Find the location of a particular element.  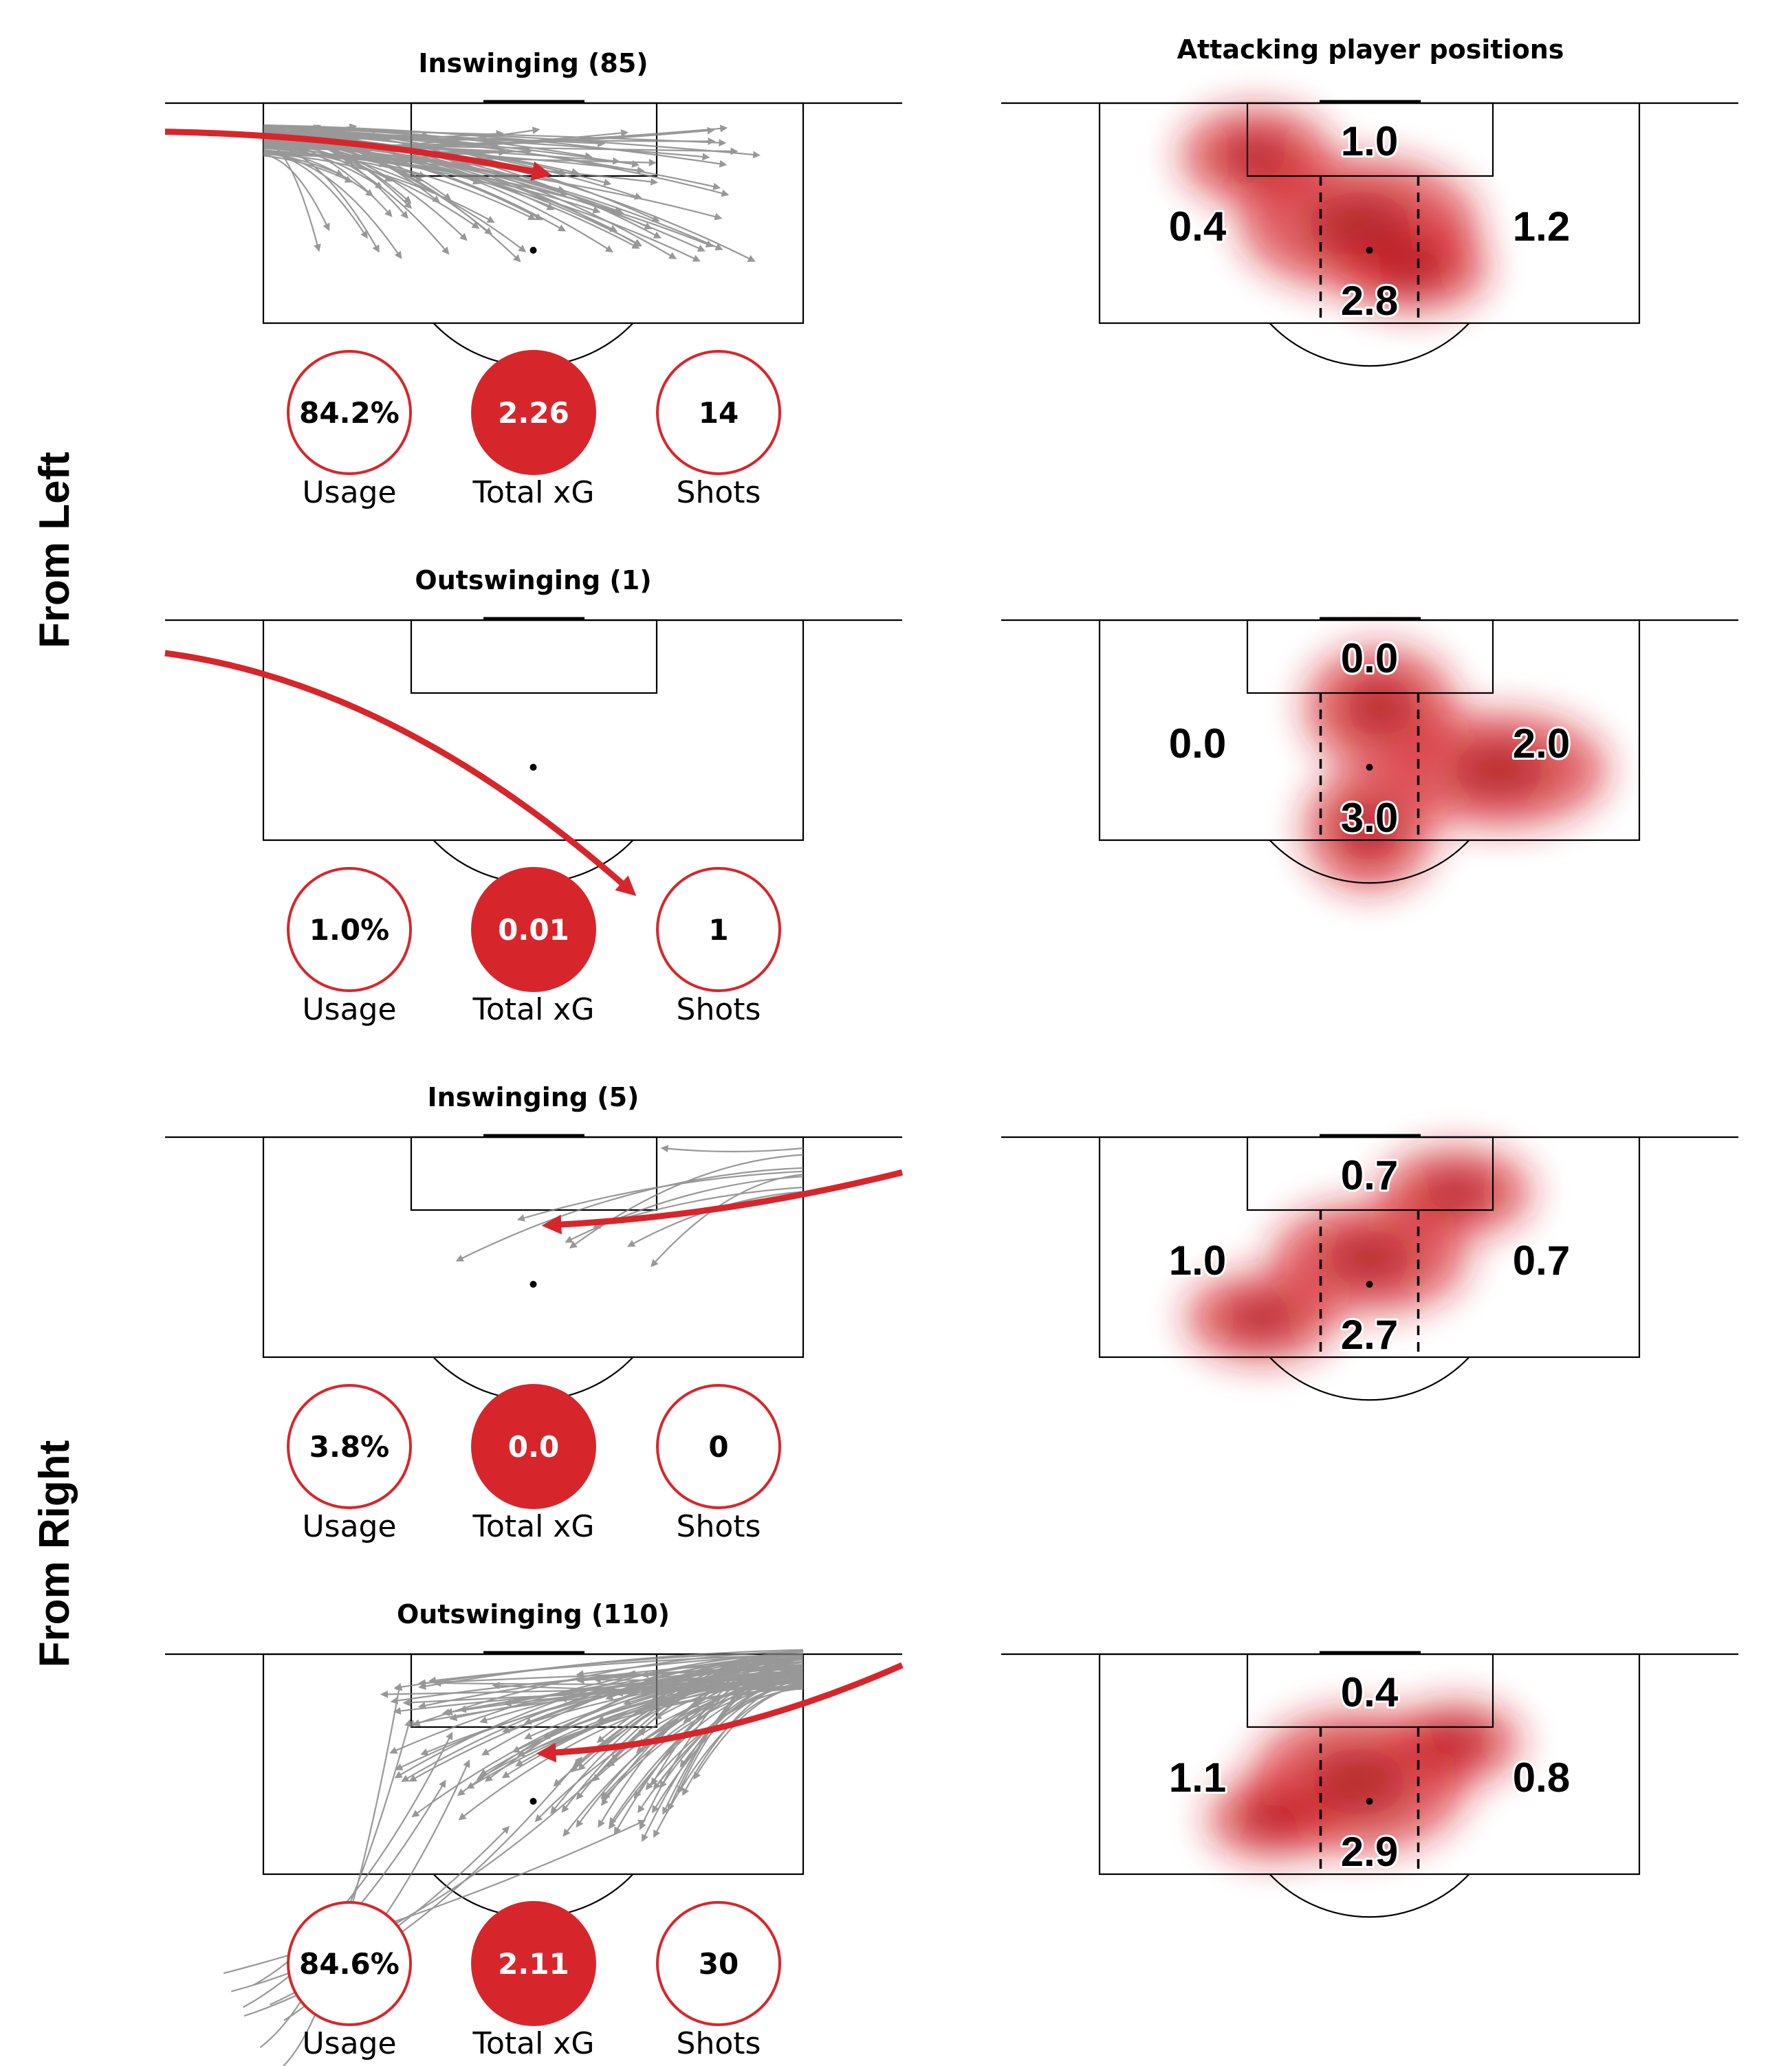

stat-usage-circle is located at coordinates (349, 929).